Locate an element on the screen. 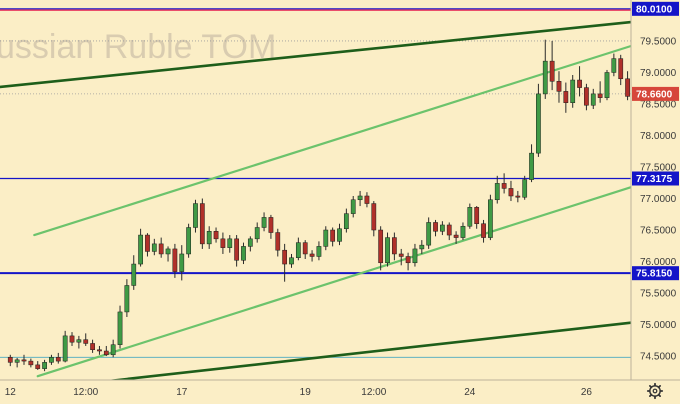 The width and height of the screenshot is (680, 404). resistance-level-tag-text: 77.3175 is located at coordinates (654, 179).